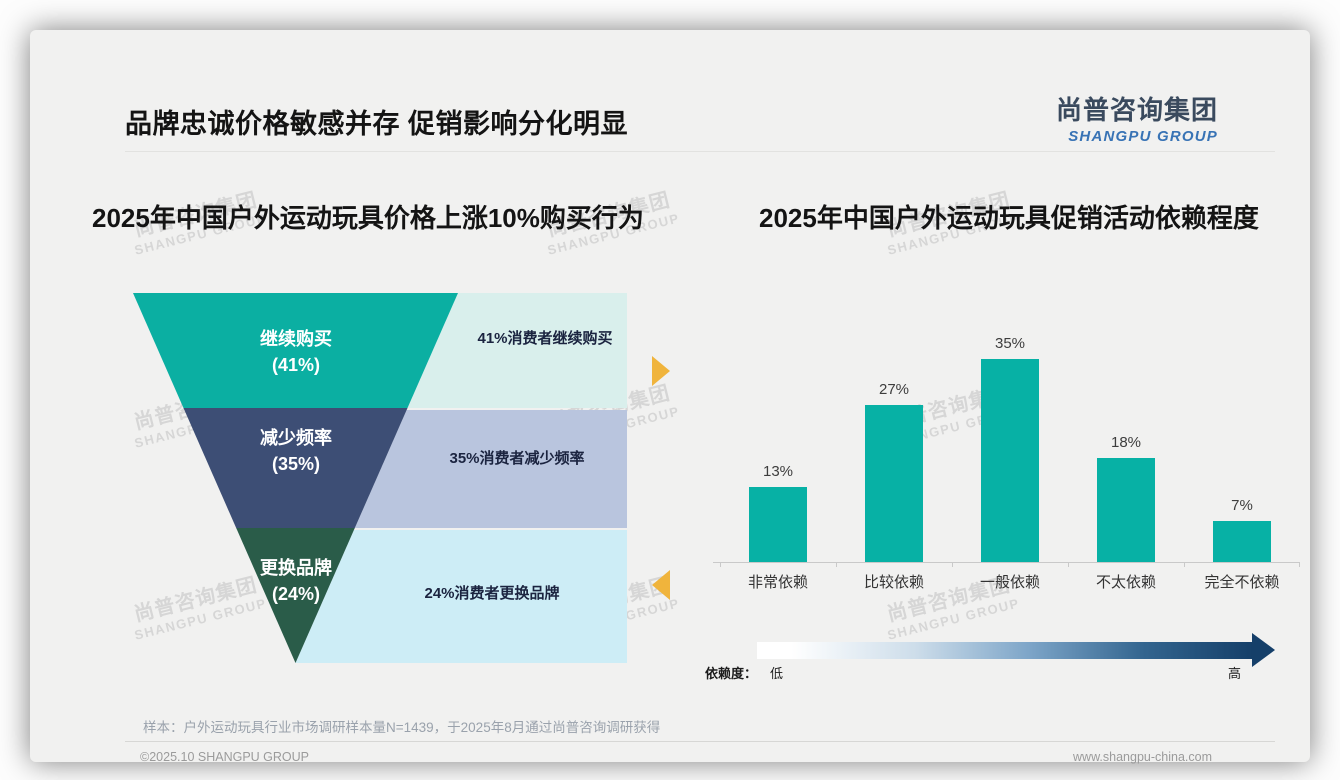 This screenshot has height=780, width=1340. Describe the element at coordinates (224, 757) in the screenshot. I see `footer-copyright: ©2025.10 SHANGPU GROUP` at that location.